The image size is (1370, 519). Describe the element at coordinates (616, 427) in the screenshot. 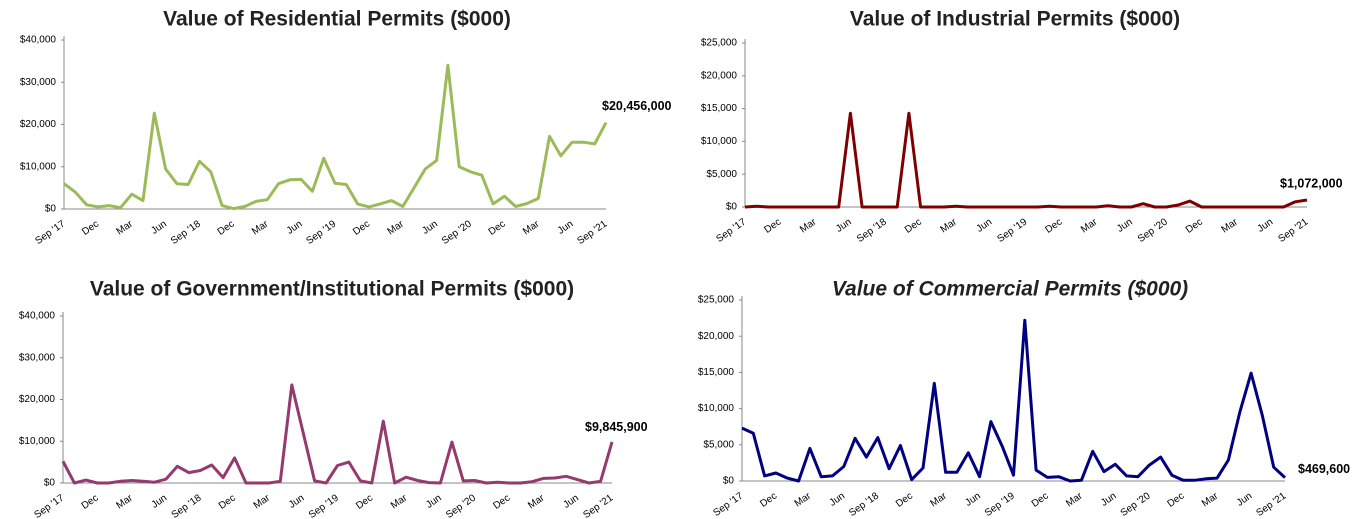

I see `value-label: $9,845,900` at that location.